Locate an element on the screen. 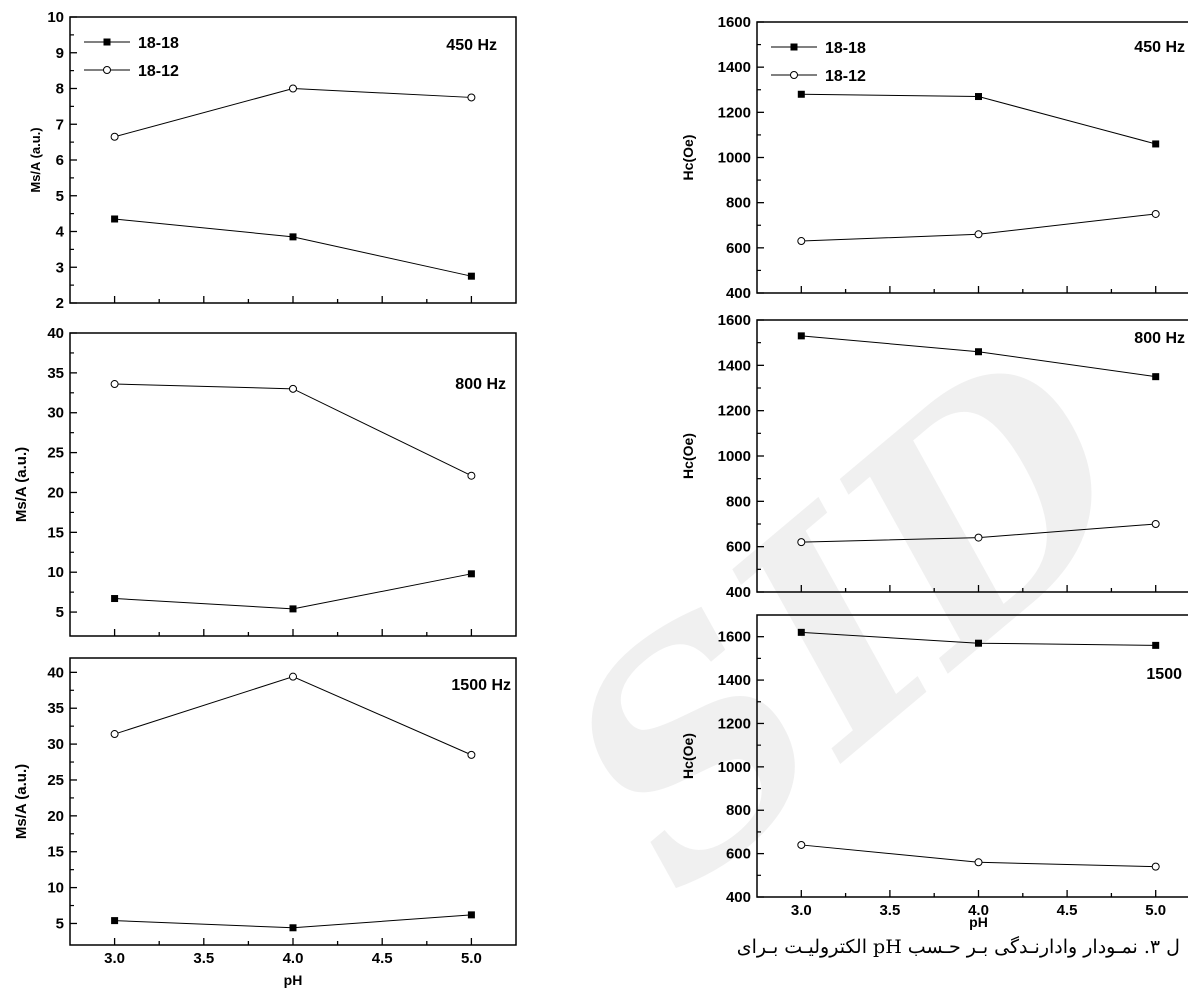 This screenshot has width=1188, height=1001. y-tick-label: 400 is located at coordinates (738, 897).